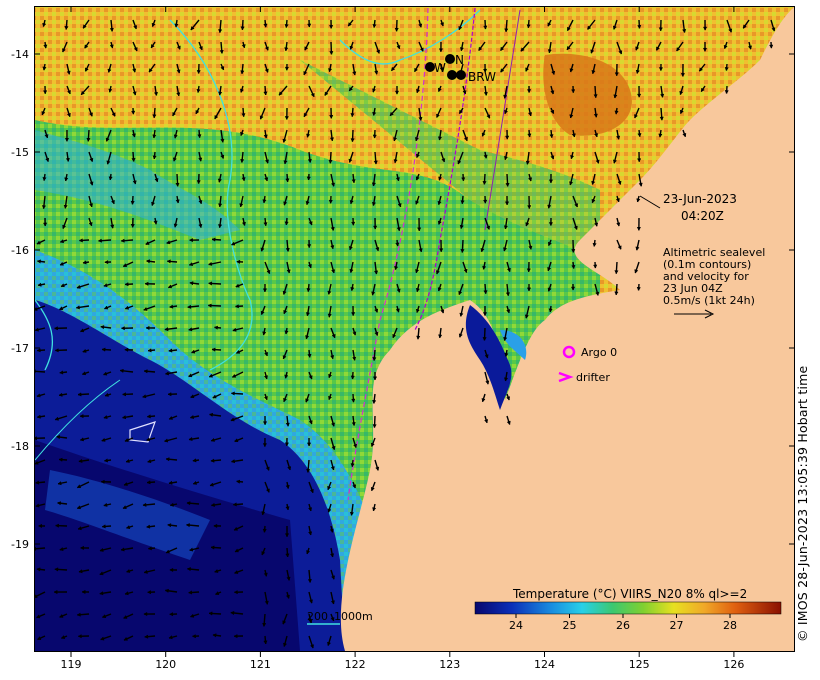 The height and width of the screenshot is (680, 820). I want to click on contour-eddy, so click(142, 432).